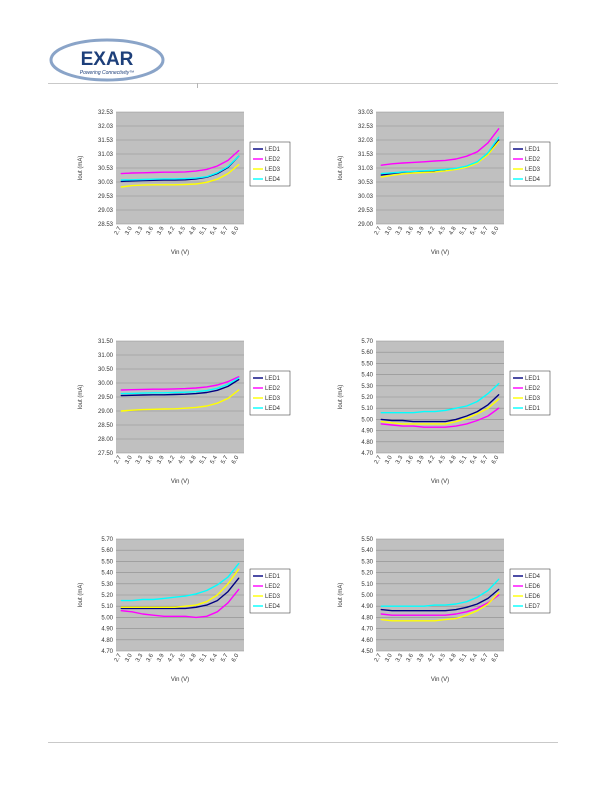 The width and height of the screenshot is (611, 791). Describe the element at coordinates (225, 230) in the screenshot. I see `x-tick-label: 5.7` at that location.